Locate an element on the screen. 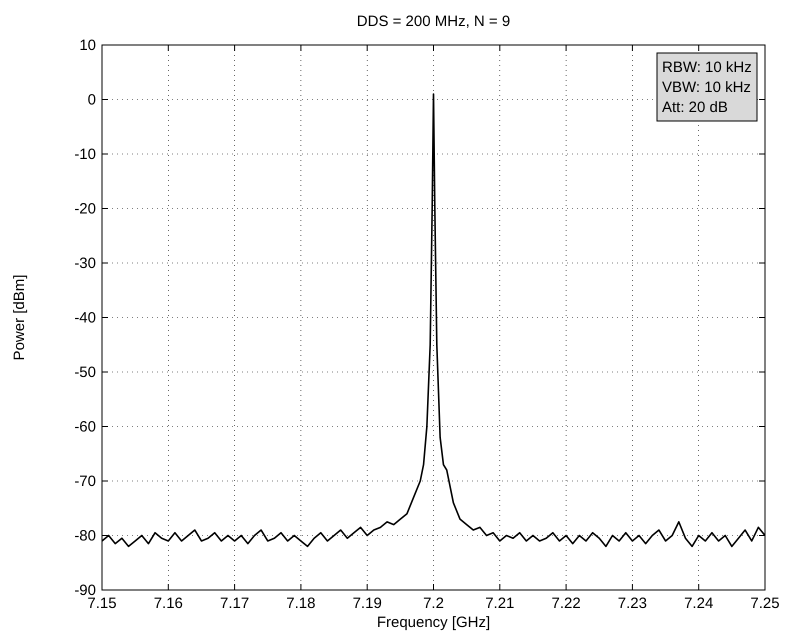 The height and width of the screenshot is (639, 785). x-tick-label: 7.18 is located at coordinates (301, 603).